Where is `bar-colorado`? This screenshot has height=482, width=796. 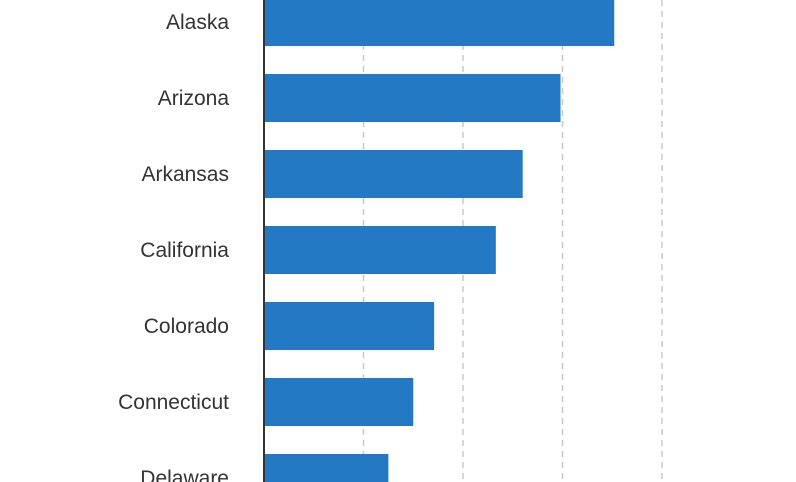
bar-colorado is located at coordinates (349, 326).